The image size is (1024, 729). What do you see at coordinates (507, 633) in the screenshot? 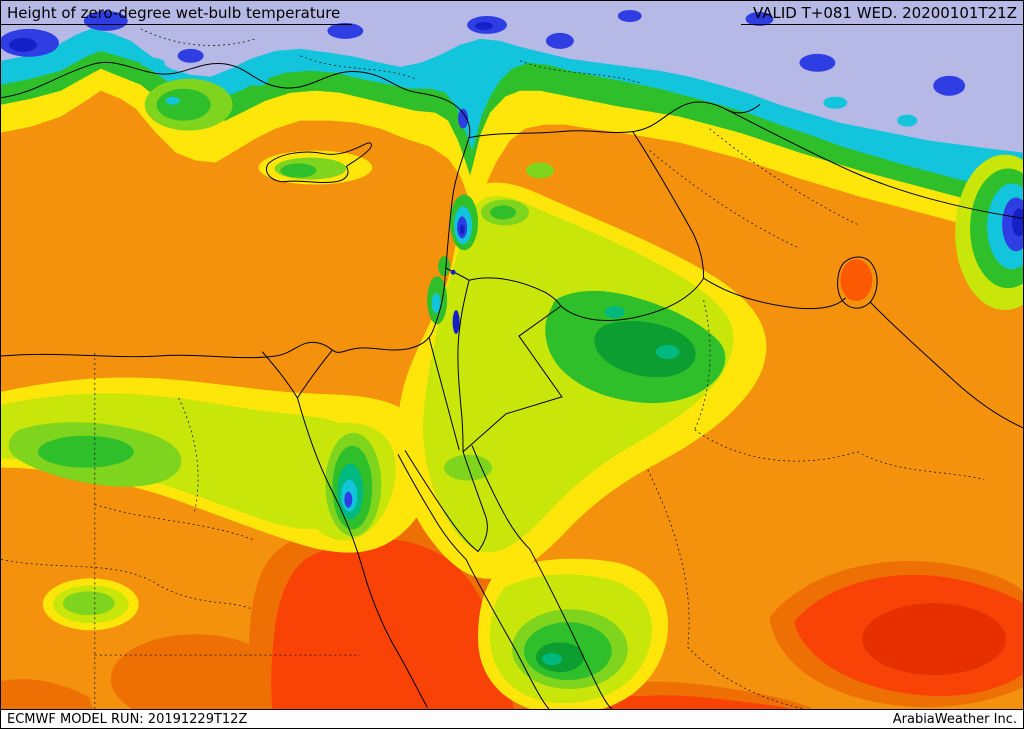
I see `coast-red-sea-west` at bounding box center [507, 633].